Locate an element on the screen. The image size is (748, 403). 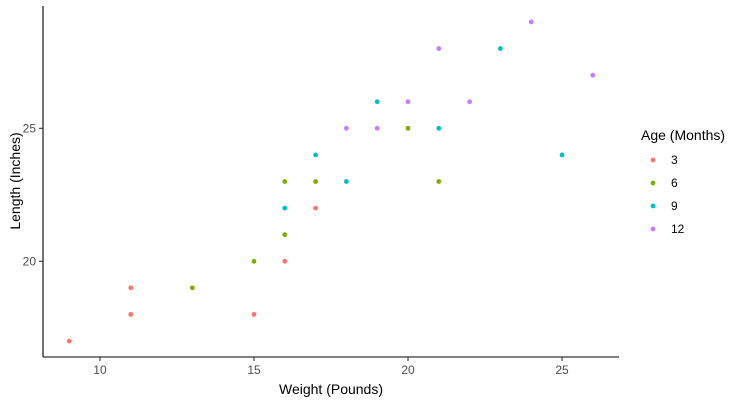
x-tick-label: 20 is located at coordinates (408, 370).